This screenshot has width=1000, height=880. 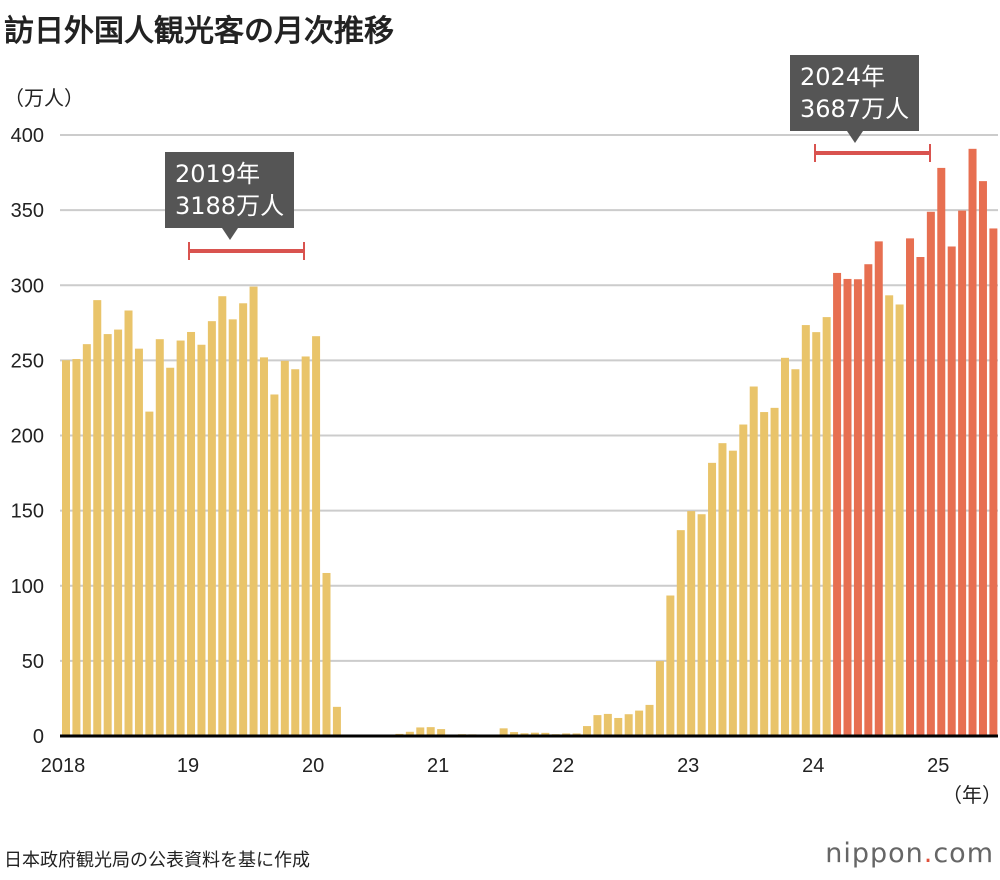 I want to click on x-tick-label: 25, so click(x=938, y=766).